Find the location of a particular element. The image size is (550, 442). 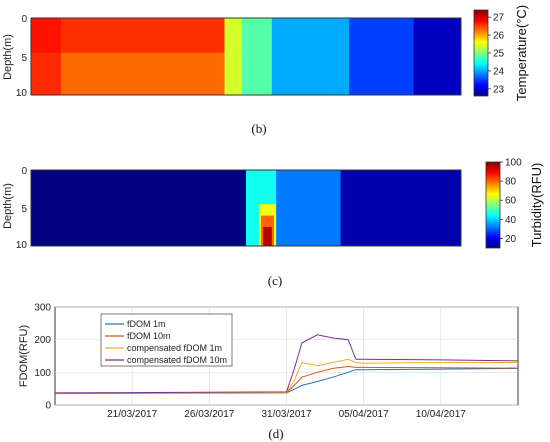

turbidity-colorbar-ticks: 20 40 60 80 100 is located at coordinates (511, 201).